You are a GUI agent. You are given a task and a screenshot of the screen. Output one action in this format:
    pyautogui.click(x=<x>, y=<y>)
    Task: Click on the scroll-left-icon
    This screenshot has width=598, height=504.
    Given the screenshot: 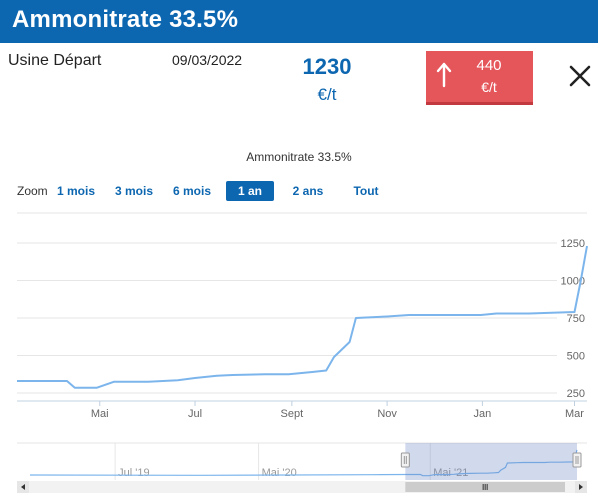 What is the action you would take?
    pyautogui.click(x=23, y=487)
    